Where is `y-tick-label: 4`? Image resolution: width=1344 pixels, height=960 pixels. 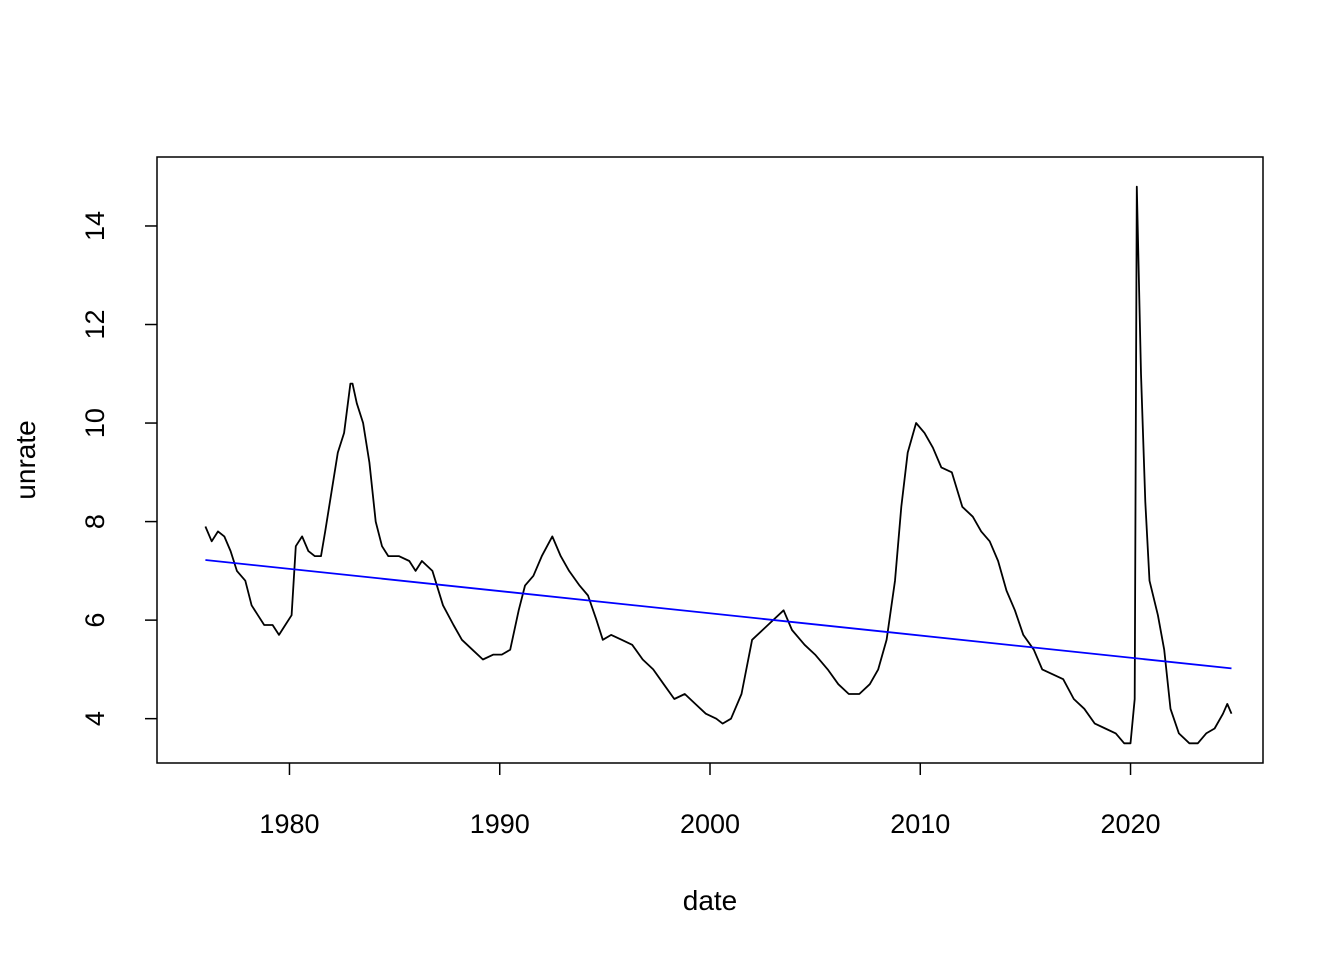
y-tick-label: 4 is located at coordinates (95, 718).